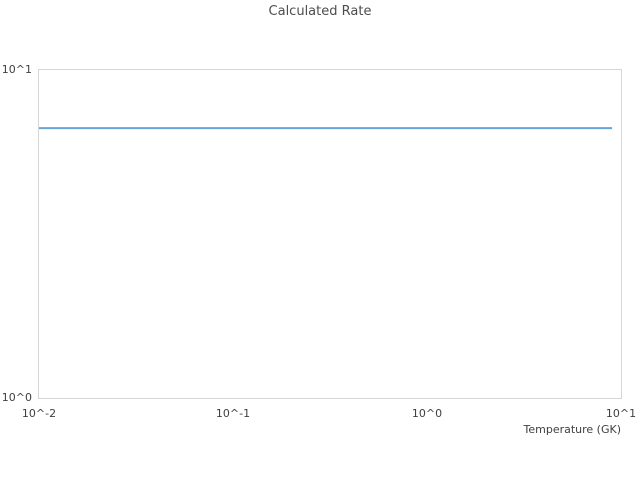  I want to click on x-tick-label: 10^-2, so click(39, 413).